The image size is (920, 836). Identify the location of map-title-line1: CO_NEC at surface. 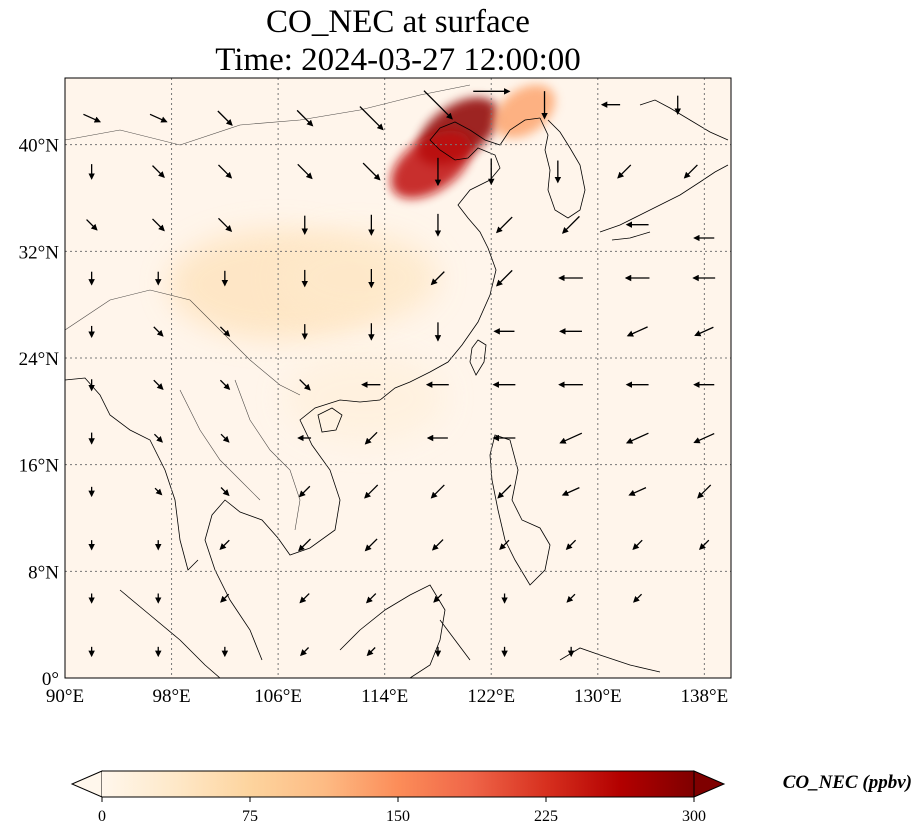
(398, 22).